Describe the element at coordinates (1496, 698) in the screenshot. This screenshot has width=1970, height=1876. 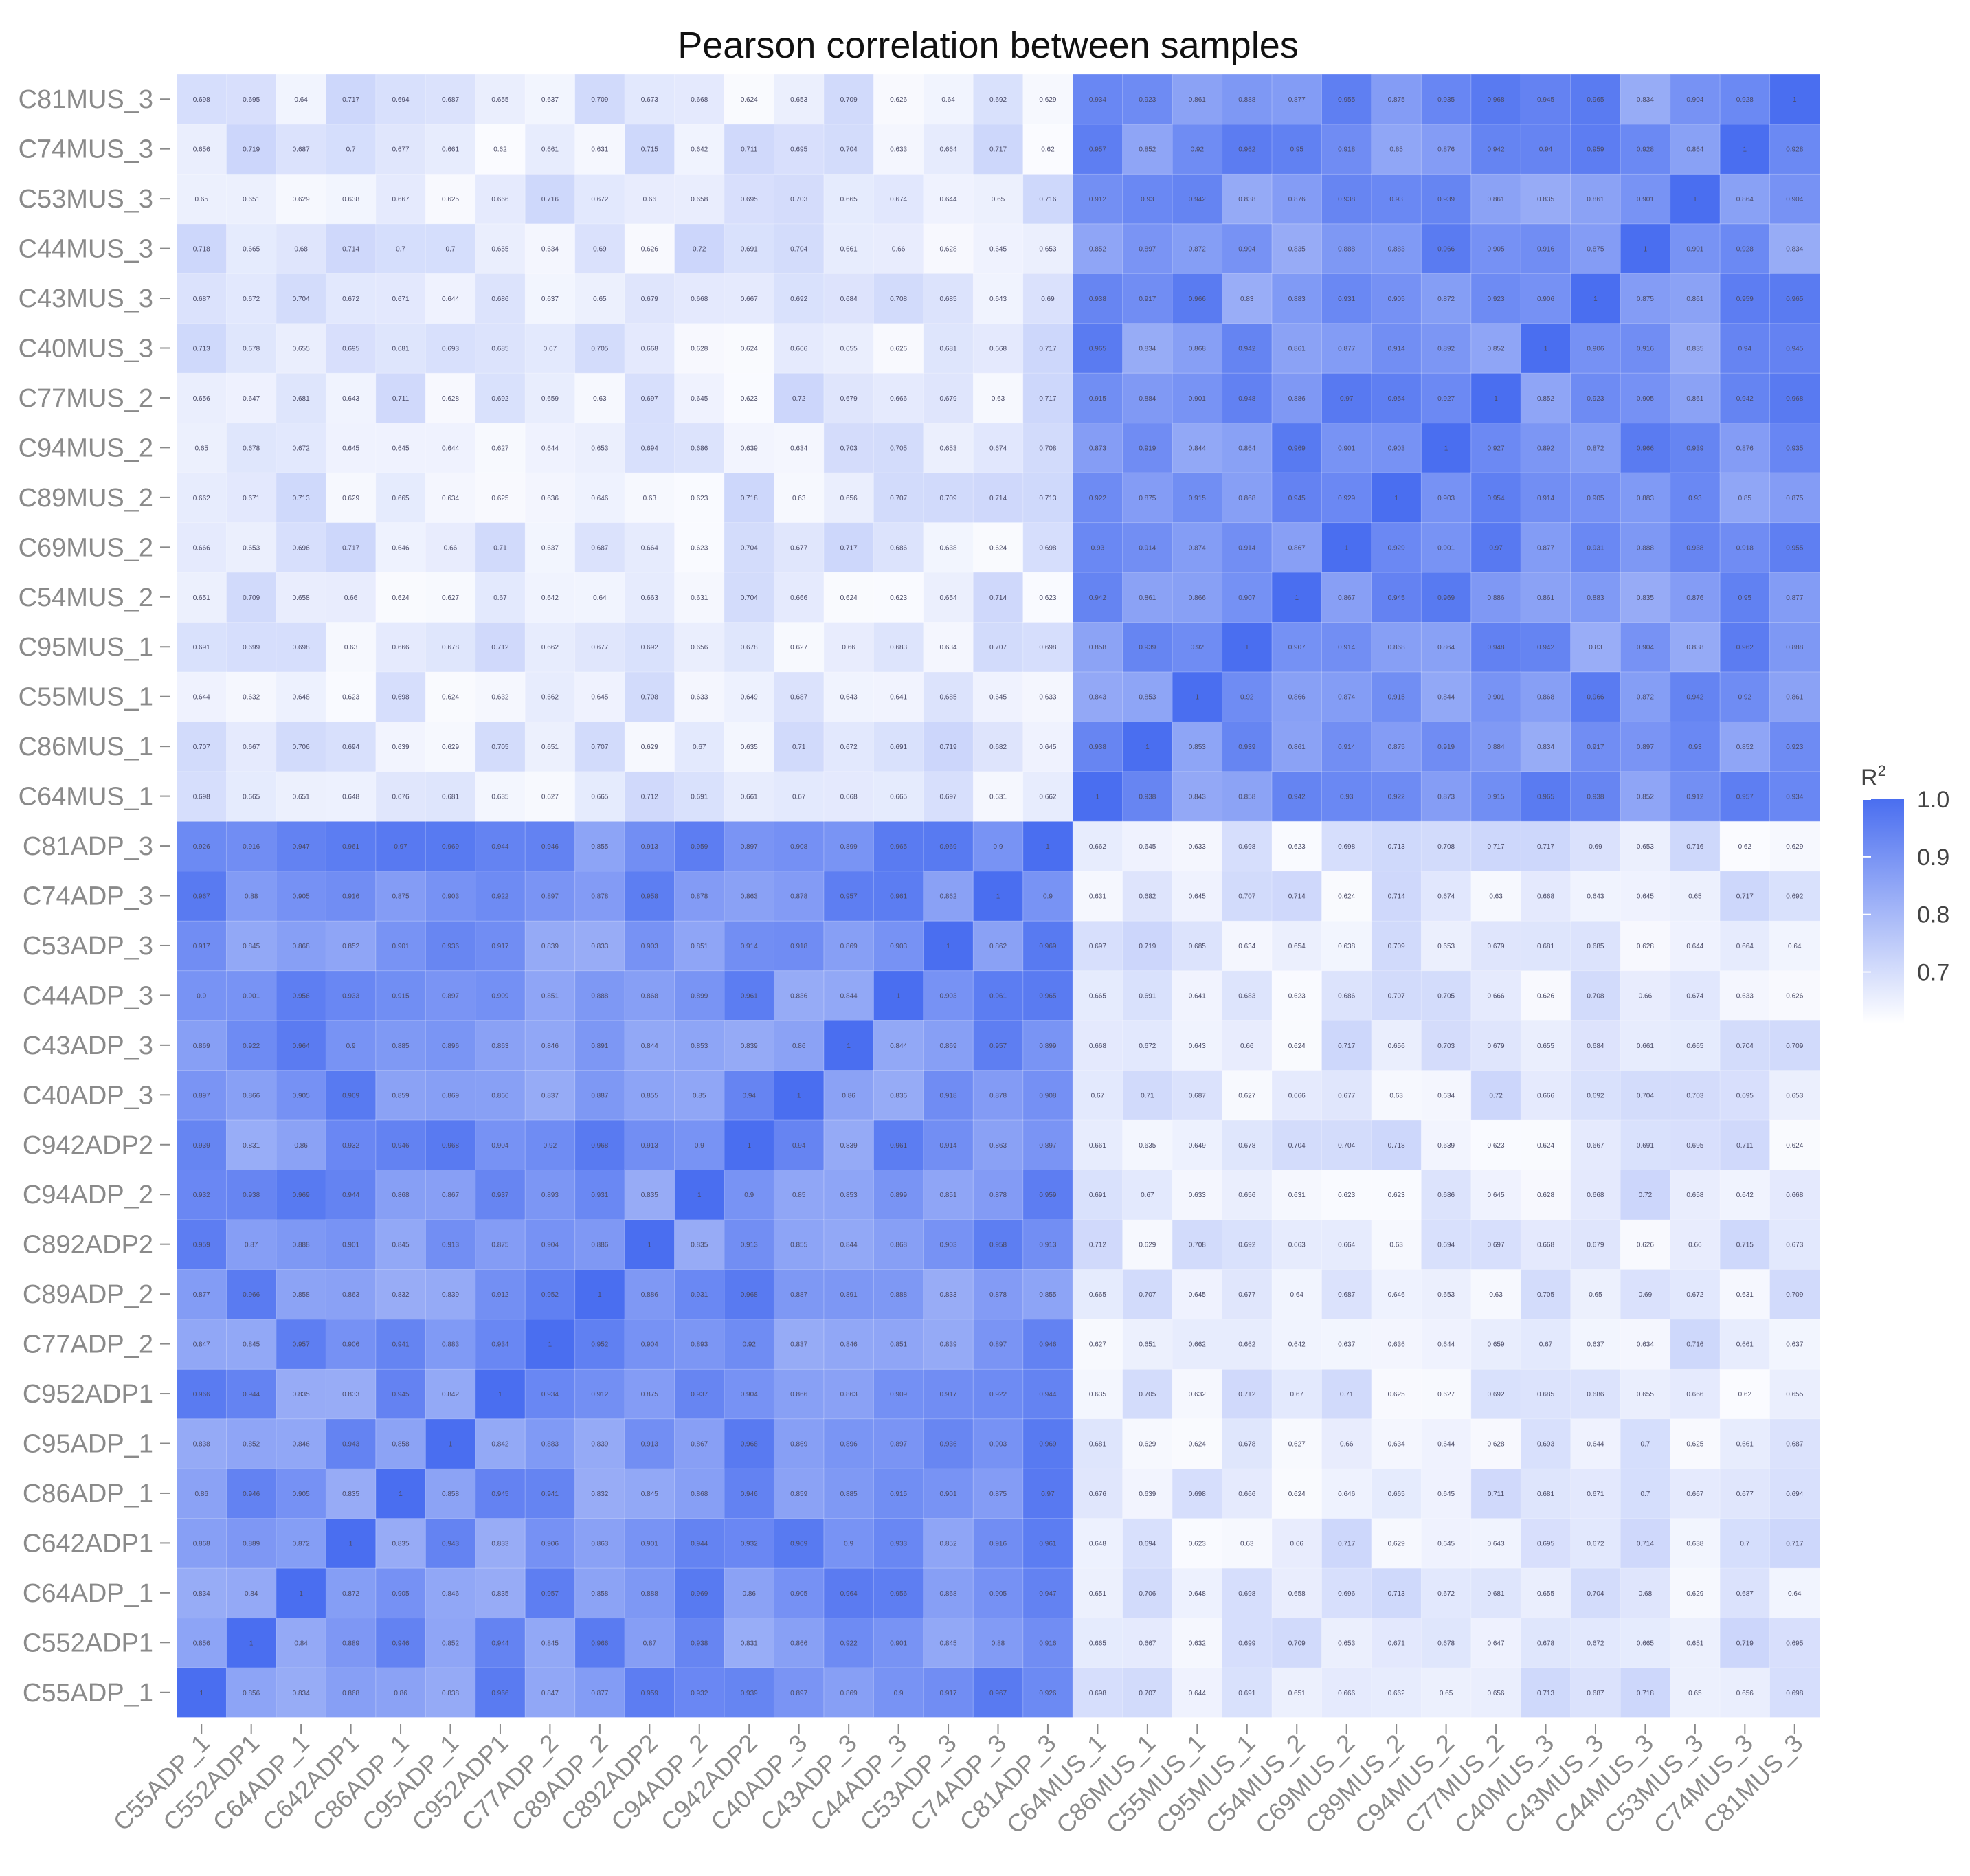
I see `cell-value-label: 0.901` at that location.